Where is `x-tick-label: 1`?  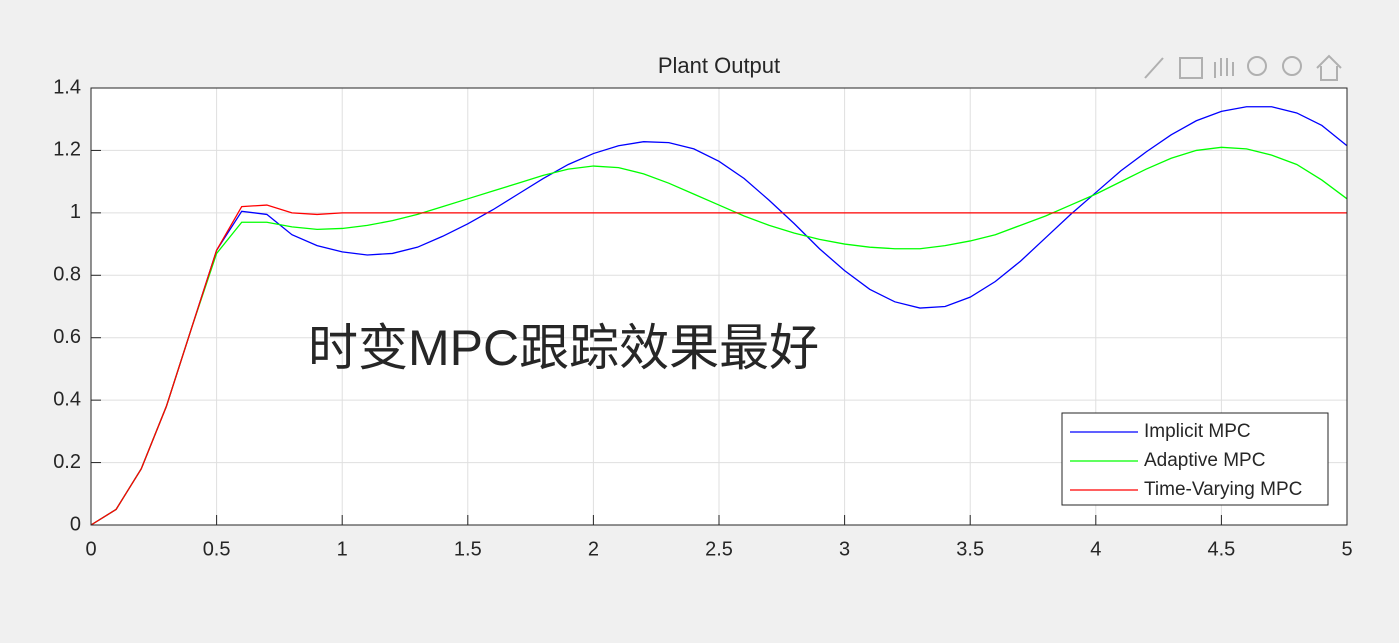 x-tick-label: 1 is located at coordinates (342, 549).